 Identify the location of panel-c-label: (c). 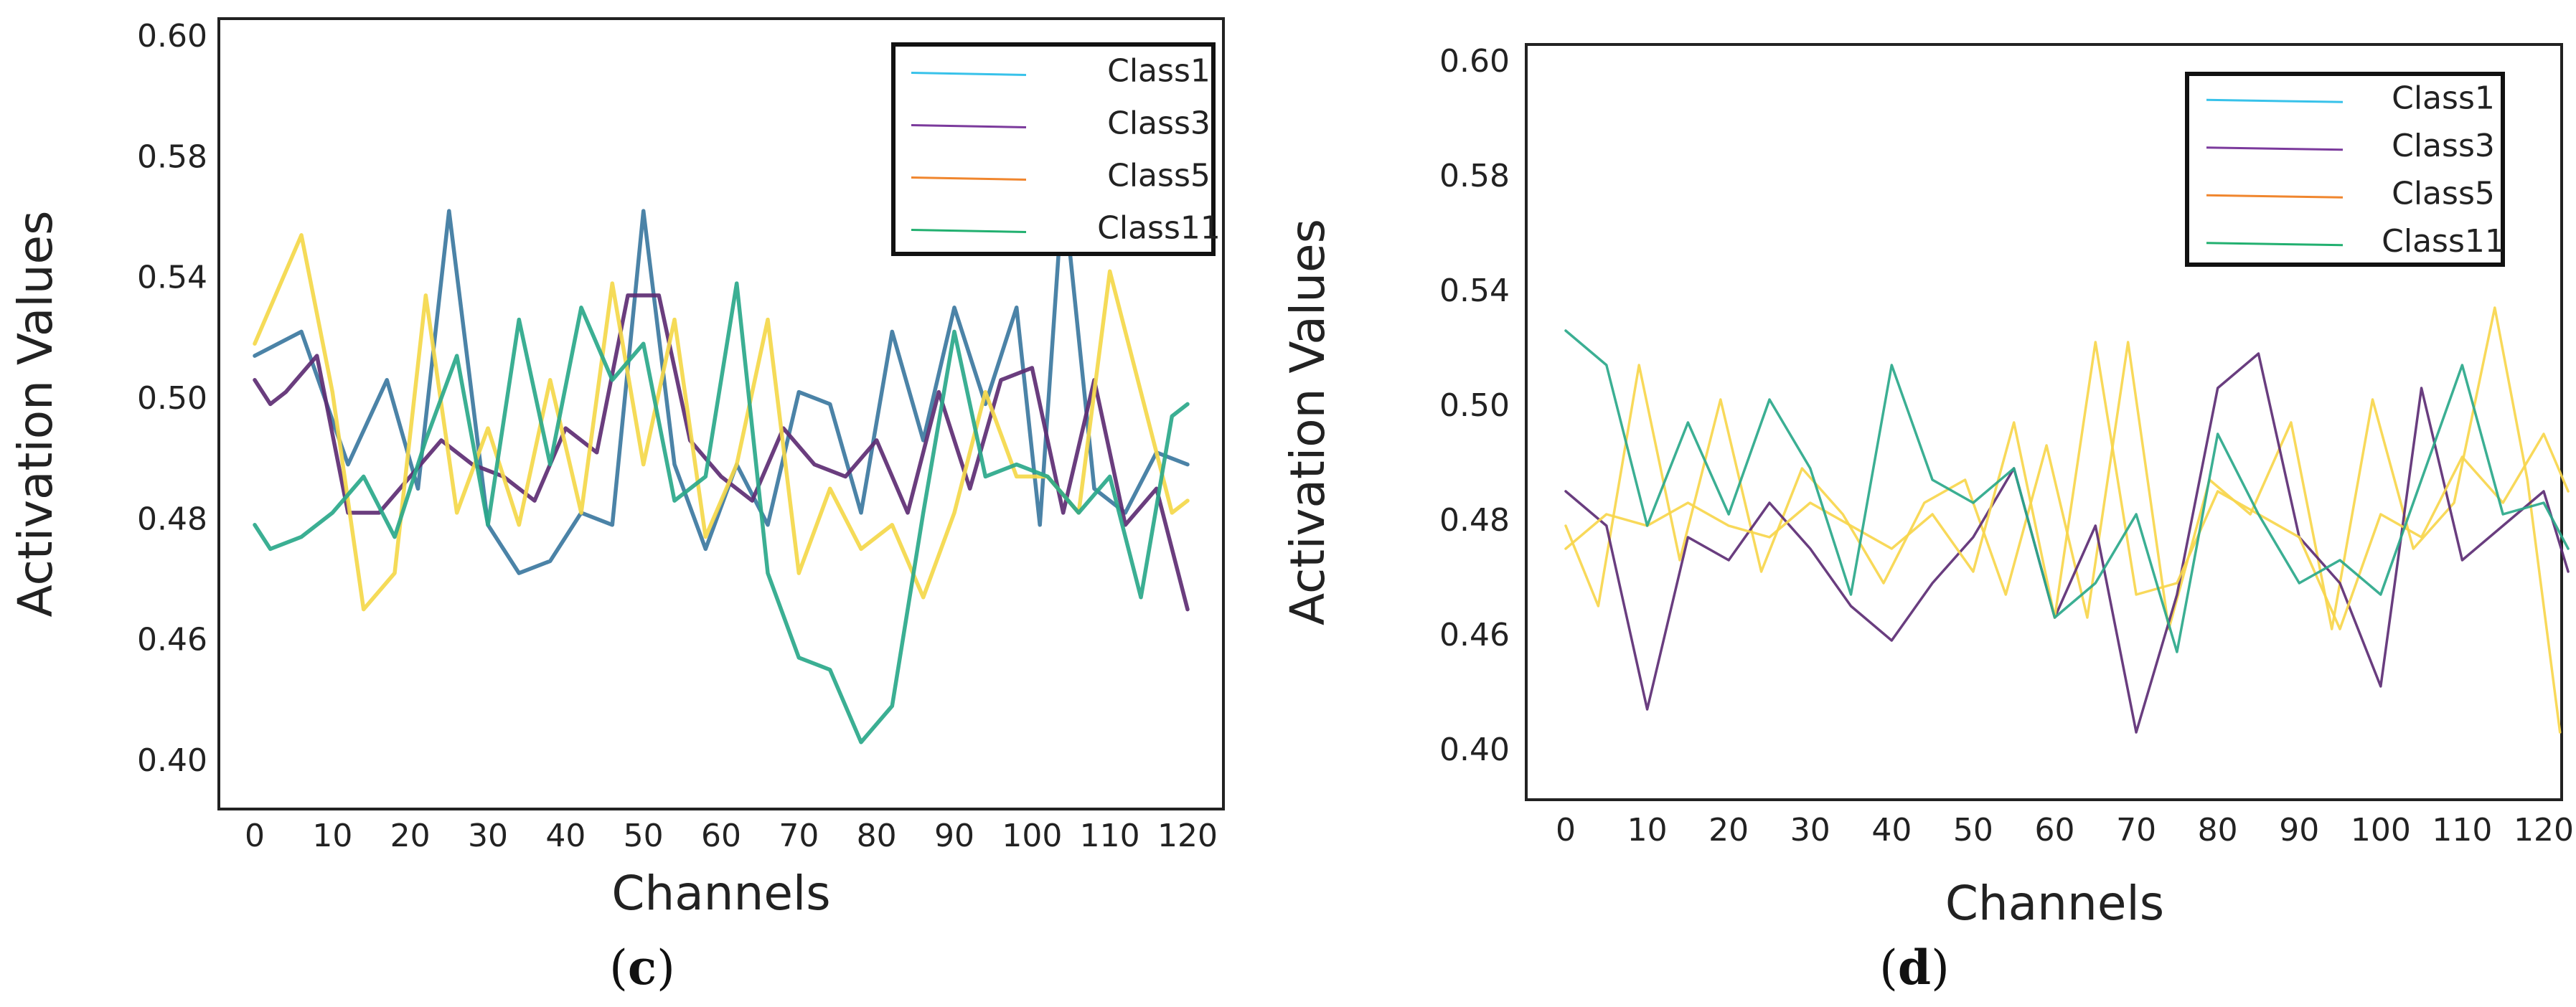
(642, 968).